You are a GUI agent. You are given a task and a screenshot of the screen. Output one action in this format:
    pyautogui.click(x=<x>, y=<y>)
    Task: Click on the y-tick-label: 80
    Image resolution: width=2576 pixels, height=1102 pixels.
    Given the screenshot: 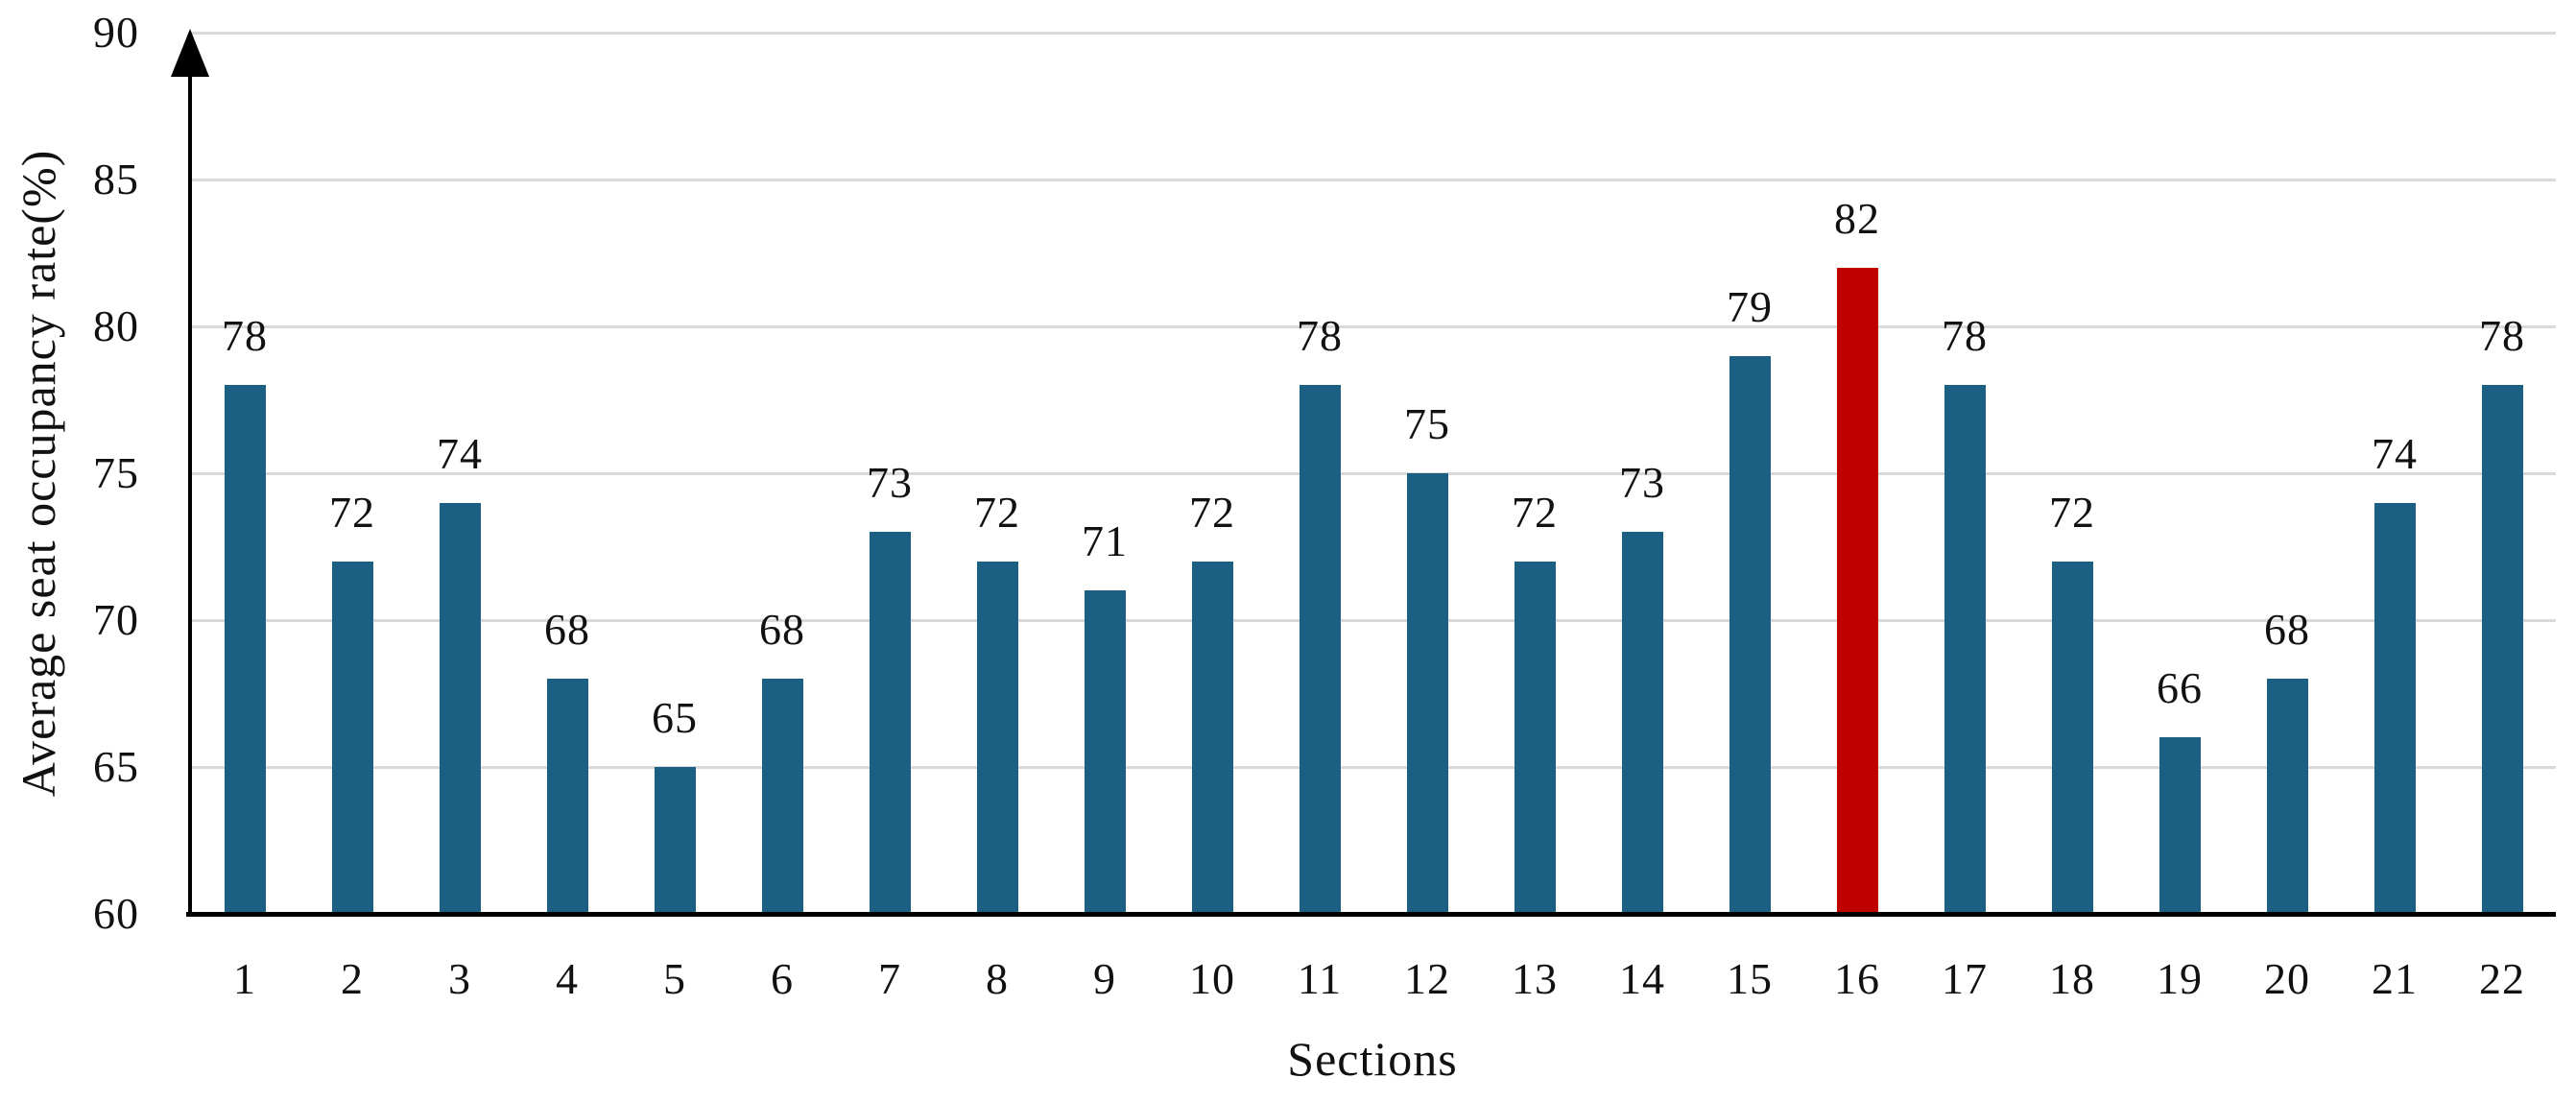 What is the action you would take?
    pyautogui.click(x=116, y=326)
    